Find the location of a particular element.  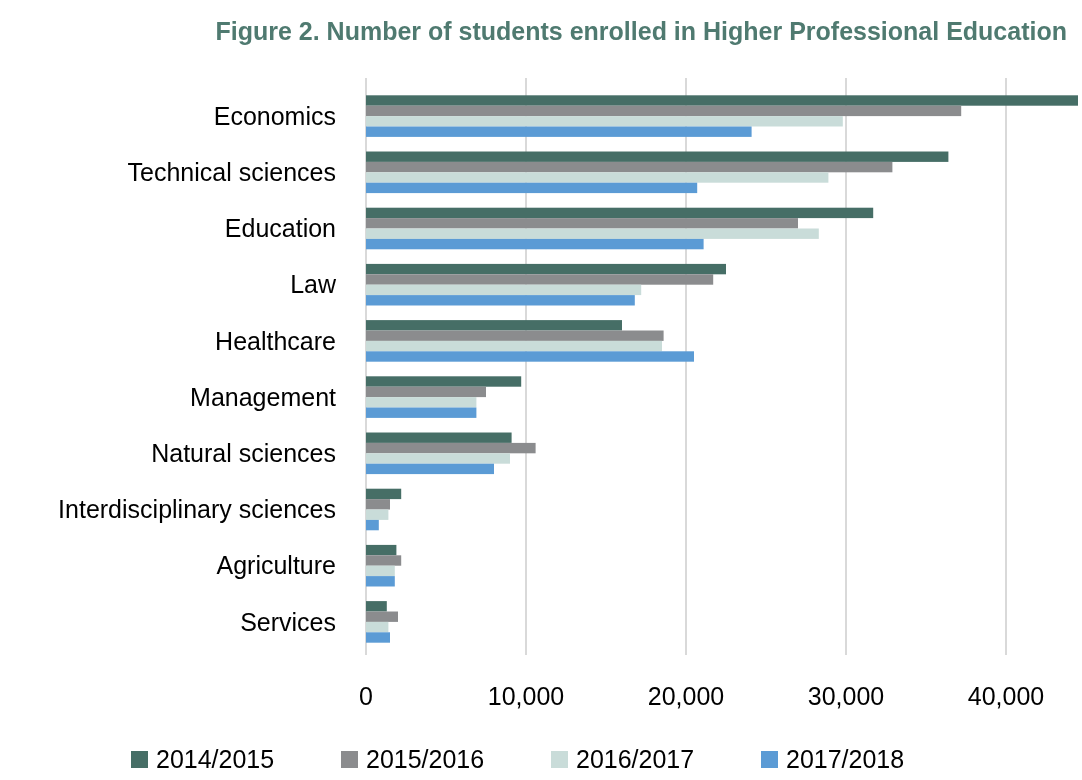

y-tick-label: Technical sciences is located at coordinates (231, 172).